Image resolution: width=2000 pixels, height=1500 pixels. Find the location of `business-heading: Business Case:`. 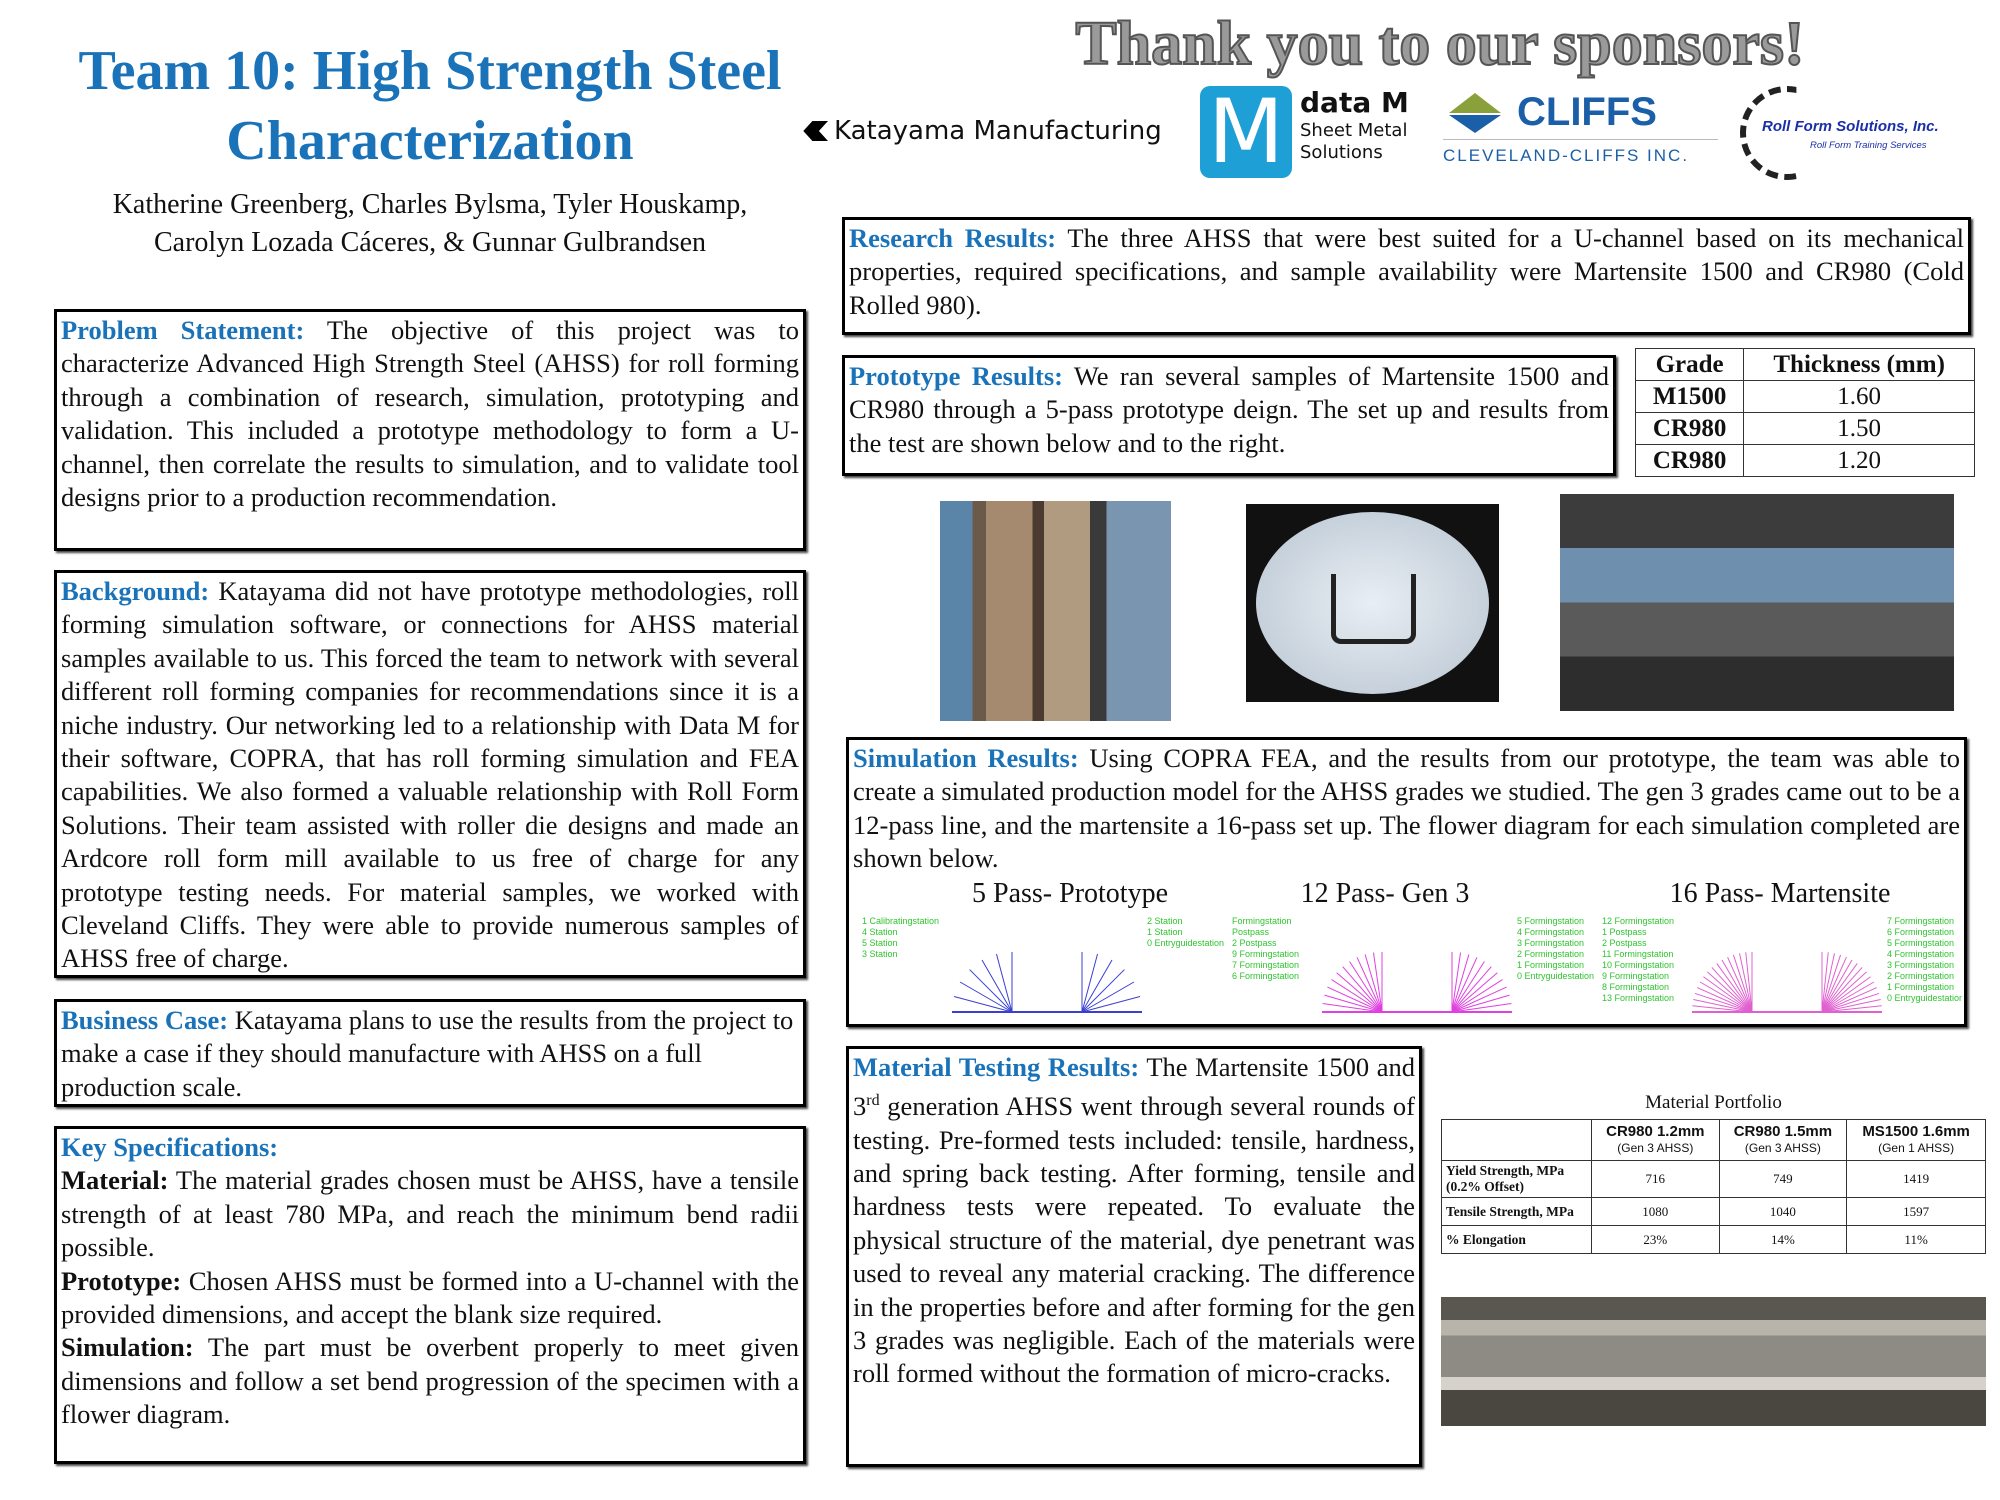

business-heading: Business Case: is located at coordinates (145, 1020).